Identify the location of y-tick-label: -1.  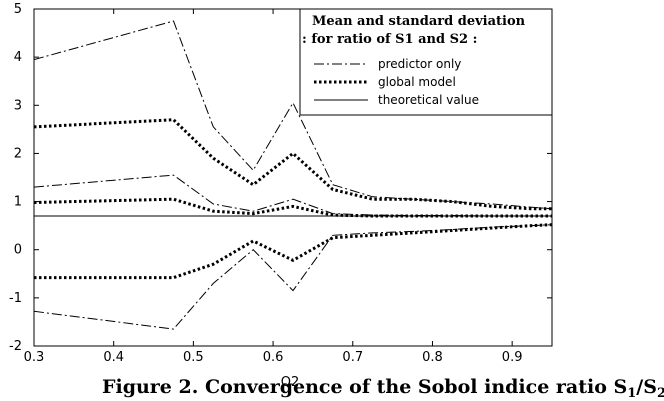
(15, 298).